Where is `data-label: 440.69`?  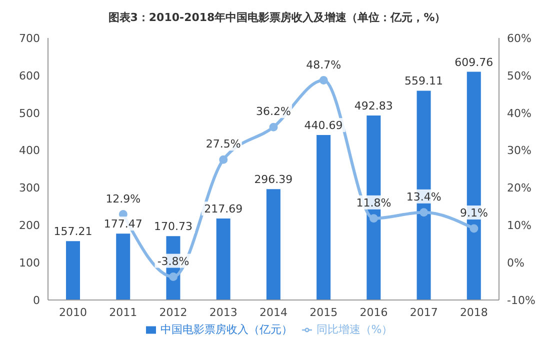
data-label: 440.69 is located at coordinates (323, 125).